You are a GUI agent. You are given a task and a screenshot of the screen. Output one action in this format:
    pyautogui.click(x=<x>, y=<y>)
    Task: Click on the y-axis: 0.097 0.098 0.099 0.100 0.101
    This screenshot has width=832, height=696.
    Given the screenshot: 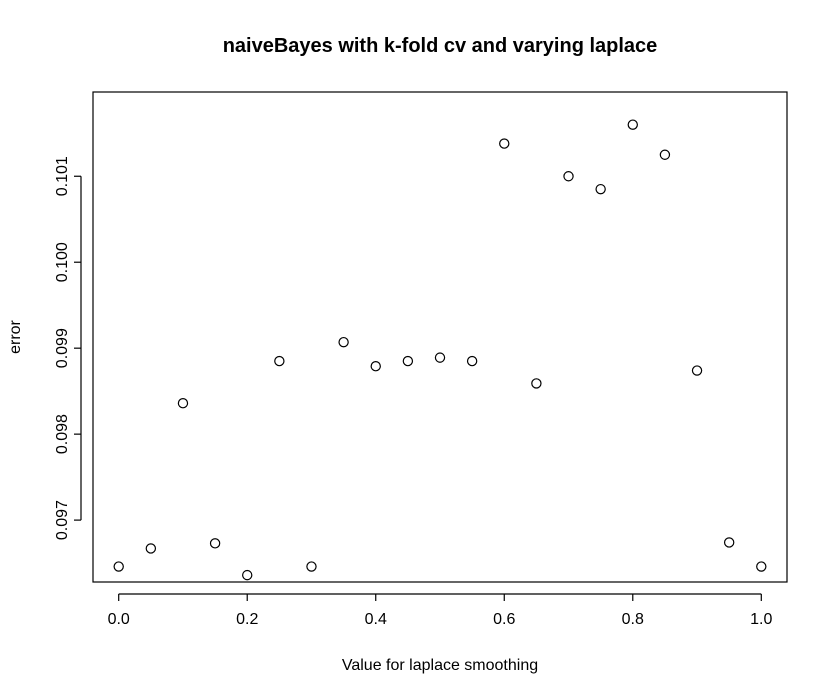 What is the action you would take?
    pyautogui.click(x=68, y=348)
    